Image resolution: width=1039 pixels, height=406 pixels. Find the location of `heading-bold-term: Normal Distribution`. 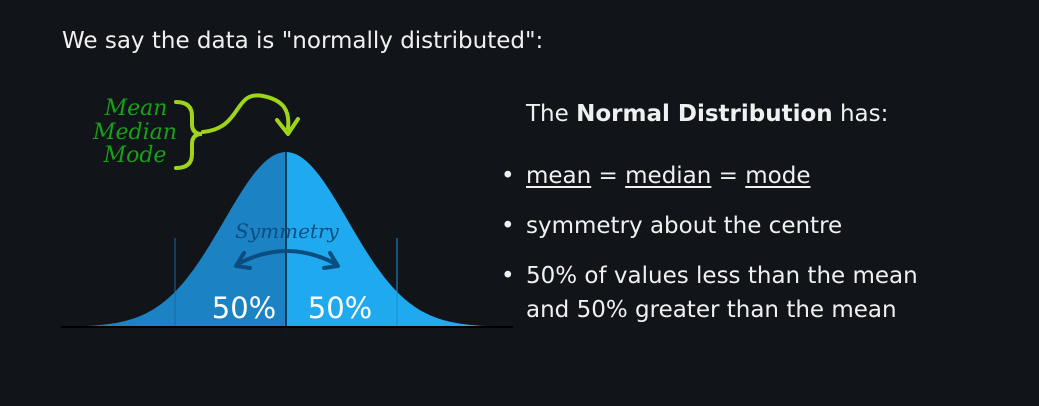

heading-bold-term: Normal Distribution is located at coordinates (704, 114).